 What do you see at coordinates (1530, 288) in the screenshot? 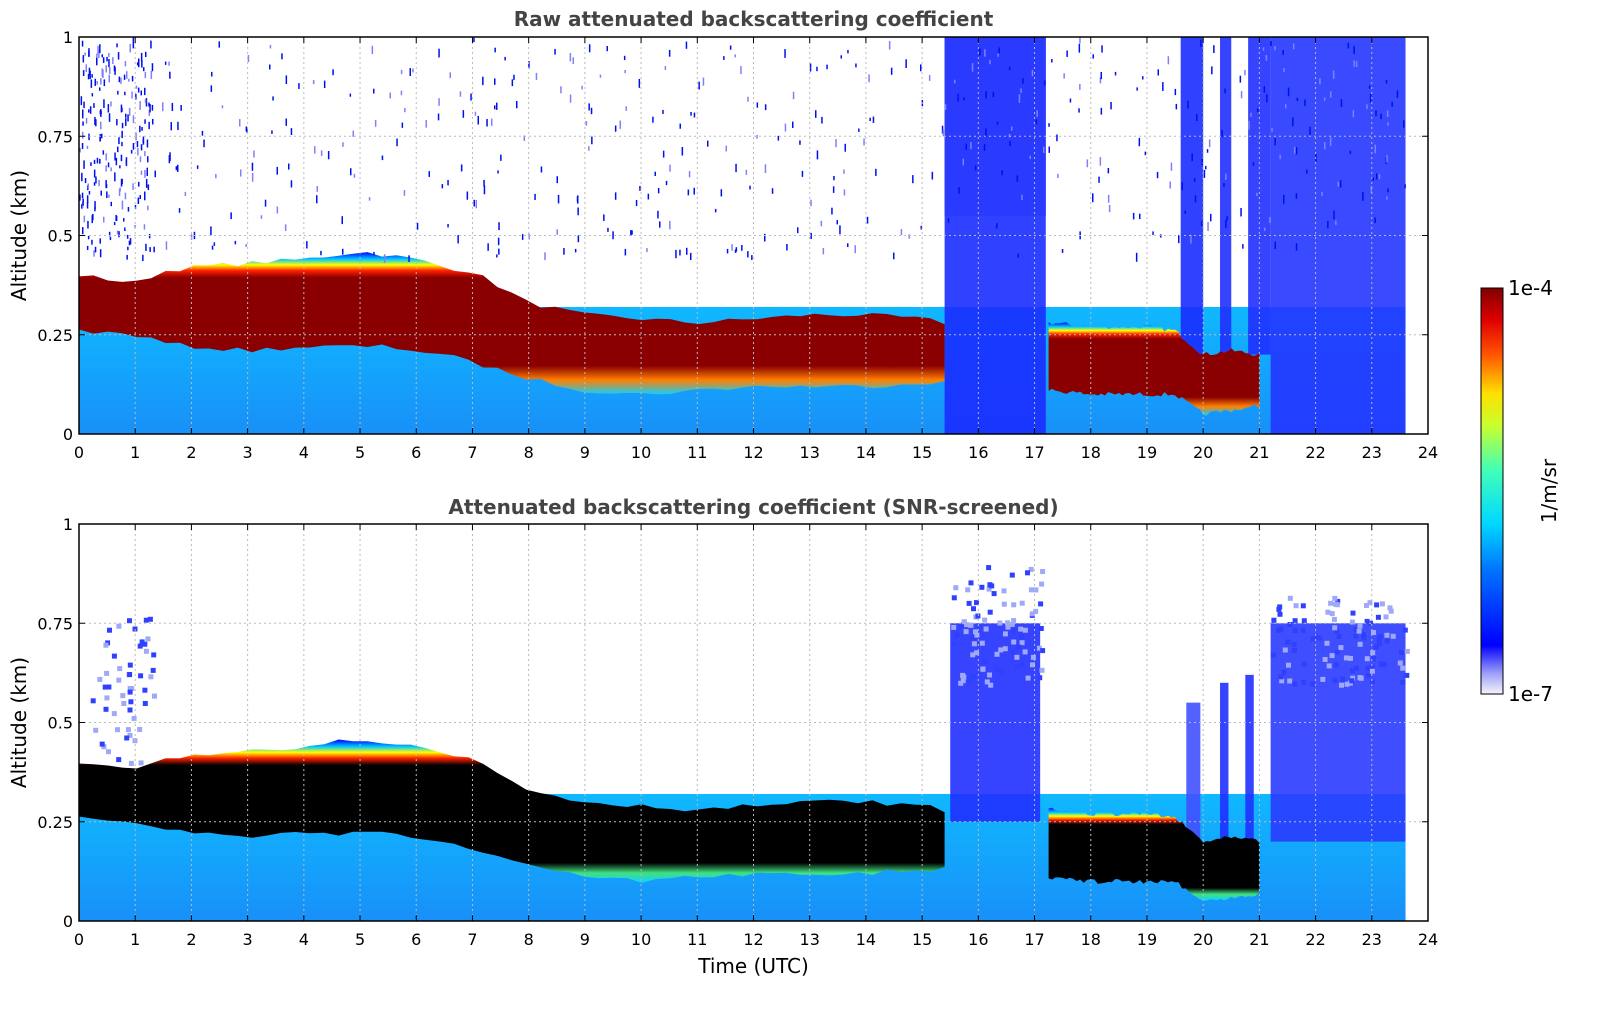
I see `colorbar-max-label: 1e-4` at bounding box center [1530, 288].